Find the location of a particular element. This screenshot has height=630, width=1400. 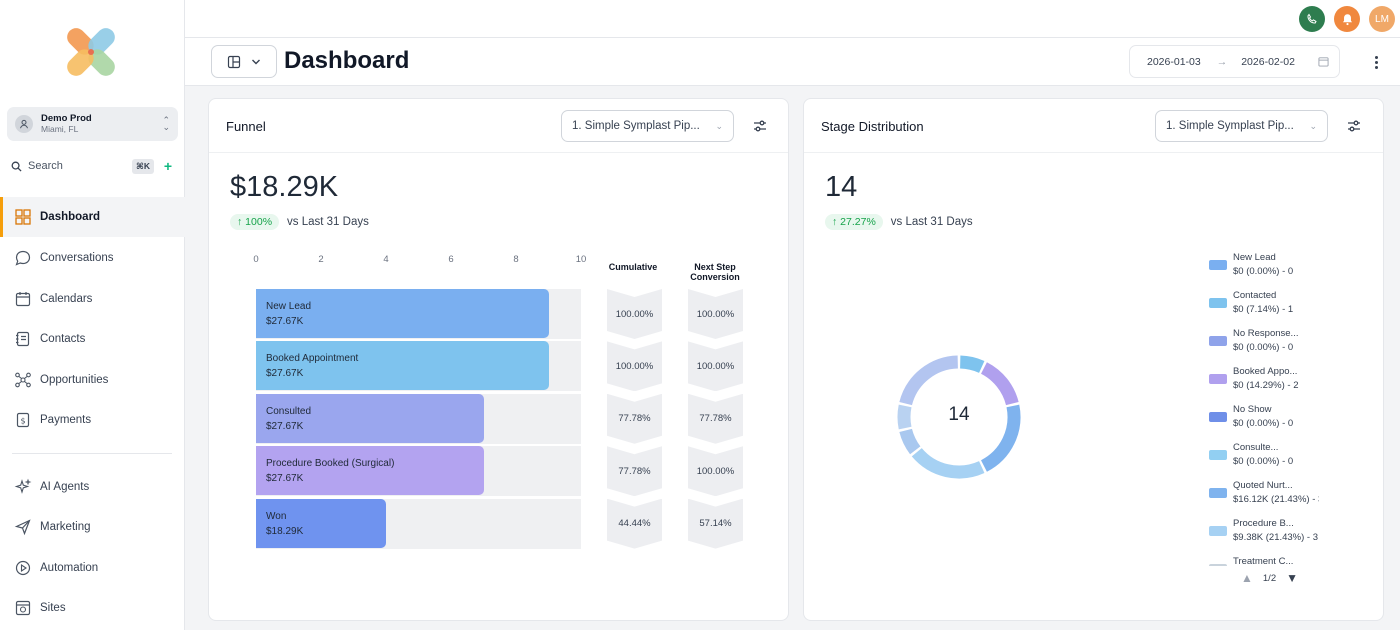

axis-tick-label: 4 is located at coordinates (386, 259).